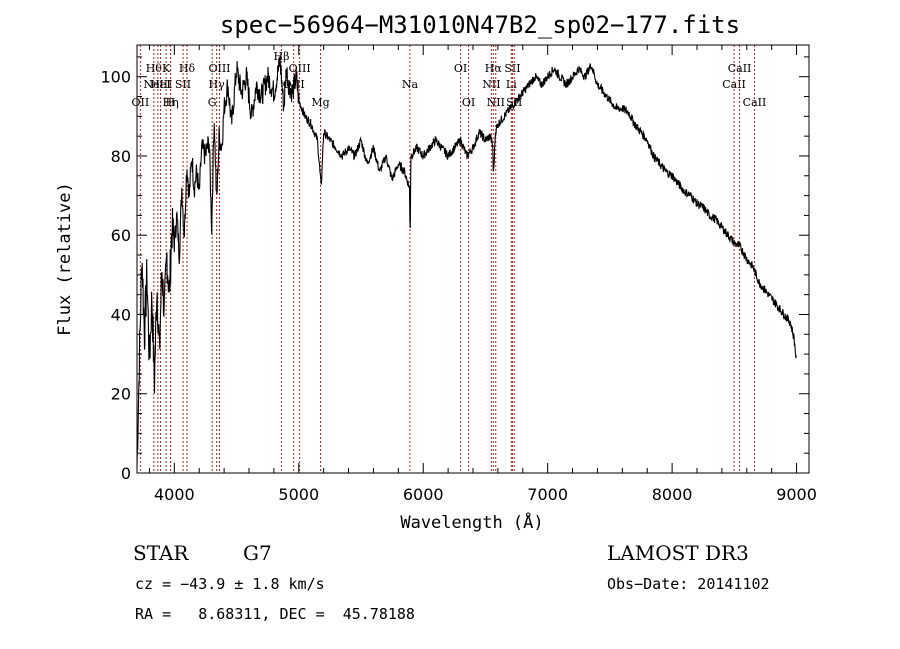  I want to click on emission-line-label: OII, so click(141, 102).